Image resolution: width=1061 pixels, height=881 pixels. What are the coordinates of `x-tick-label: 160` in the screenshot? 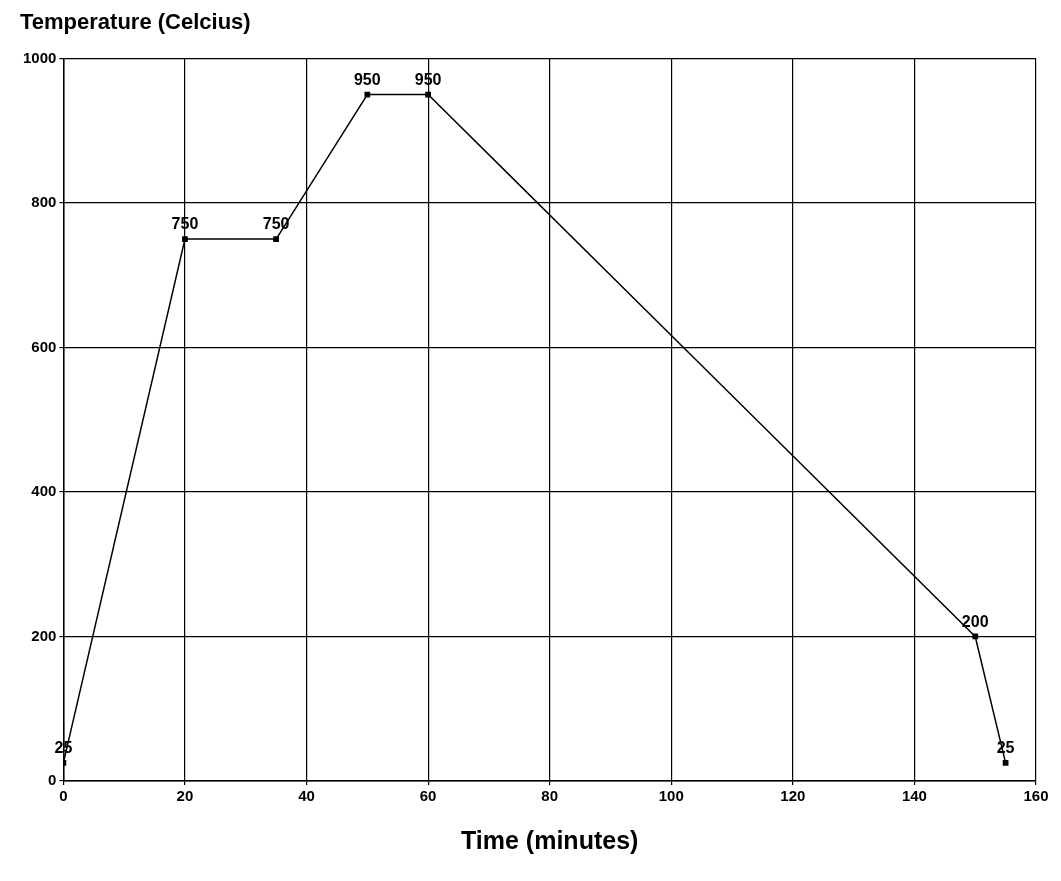 It's located at (1036, 796).